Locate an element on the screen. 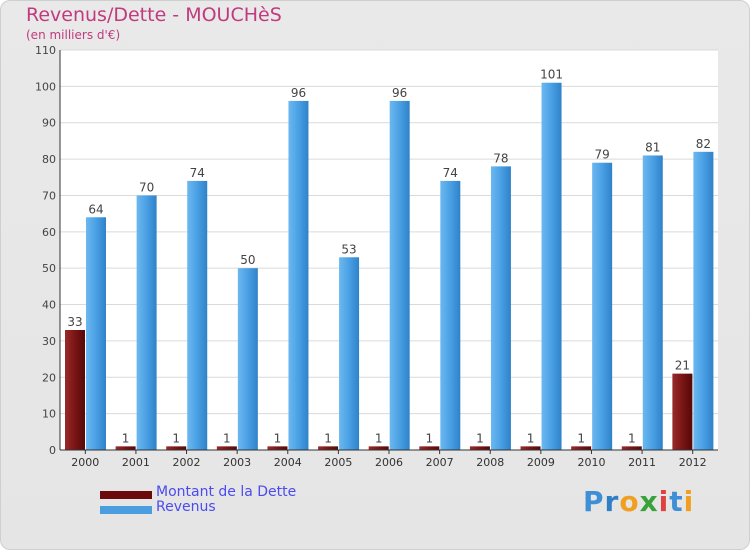 The height and width of the screenshot is (550, 750). logo-letter: t is located at coordinates (676, 501).